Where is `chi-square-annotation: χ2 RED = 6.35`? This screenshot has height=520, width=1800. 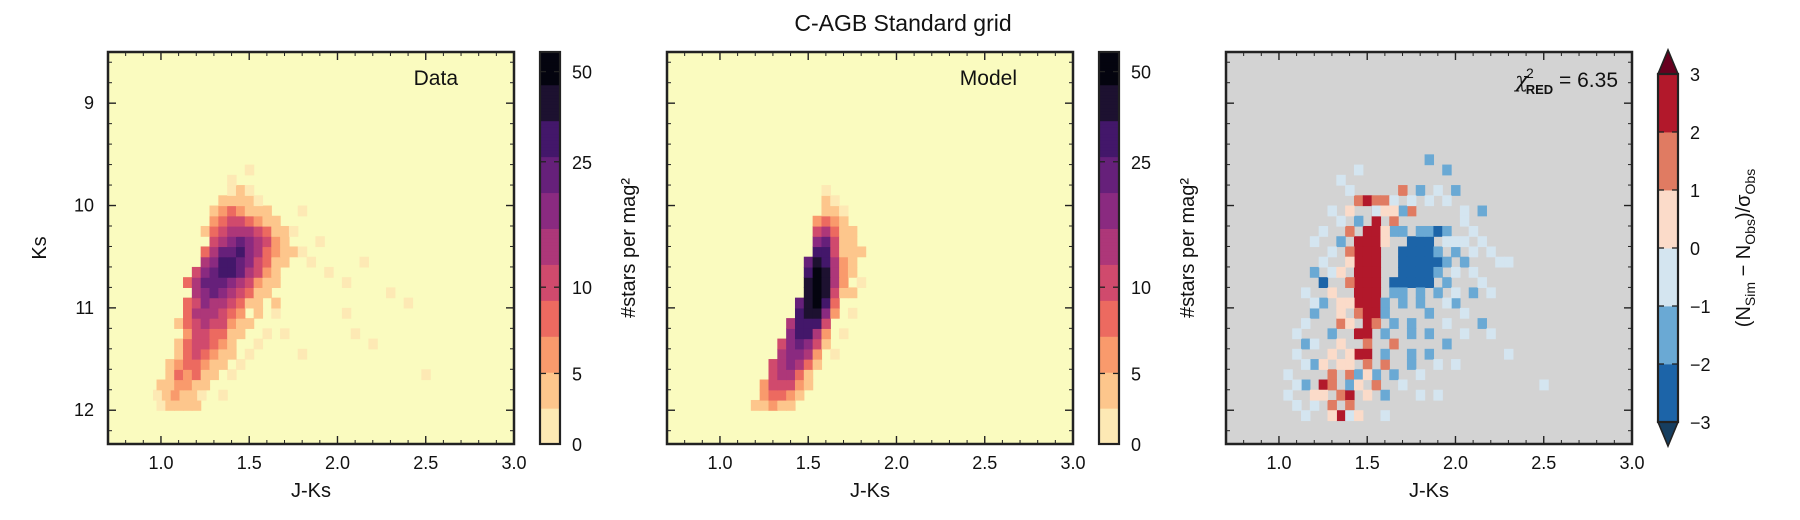 chi-square-annotation: χ2 RED = 6.35 is located at coordinates (1565, 81).